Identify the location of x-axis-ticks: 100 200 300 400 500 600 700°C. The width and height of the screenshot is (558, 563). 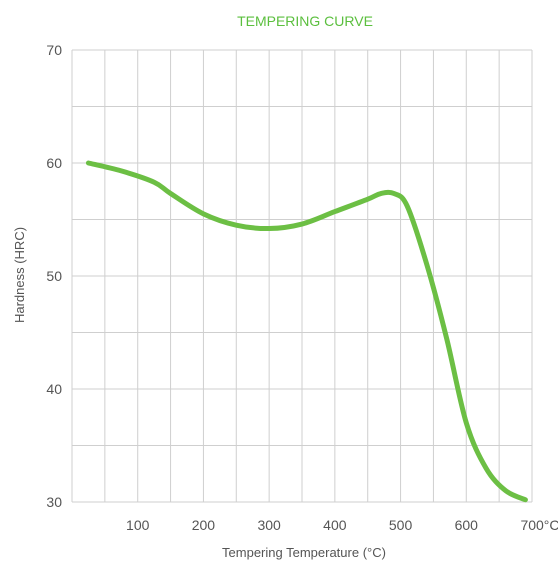
(342, 525).